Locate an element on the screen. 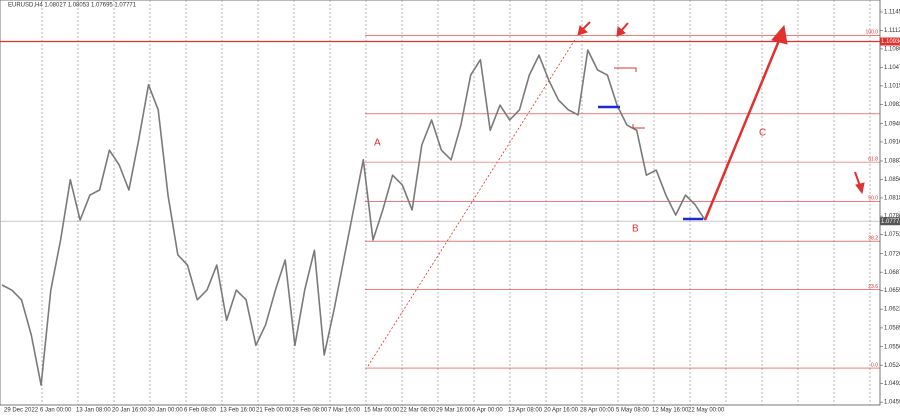 The height and width of the screenshot is (417, 900). y-tick-label: 1.08180 is located at coordinates (892, 199).